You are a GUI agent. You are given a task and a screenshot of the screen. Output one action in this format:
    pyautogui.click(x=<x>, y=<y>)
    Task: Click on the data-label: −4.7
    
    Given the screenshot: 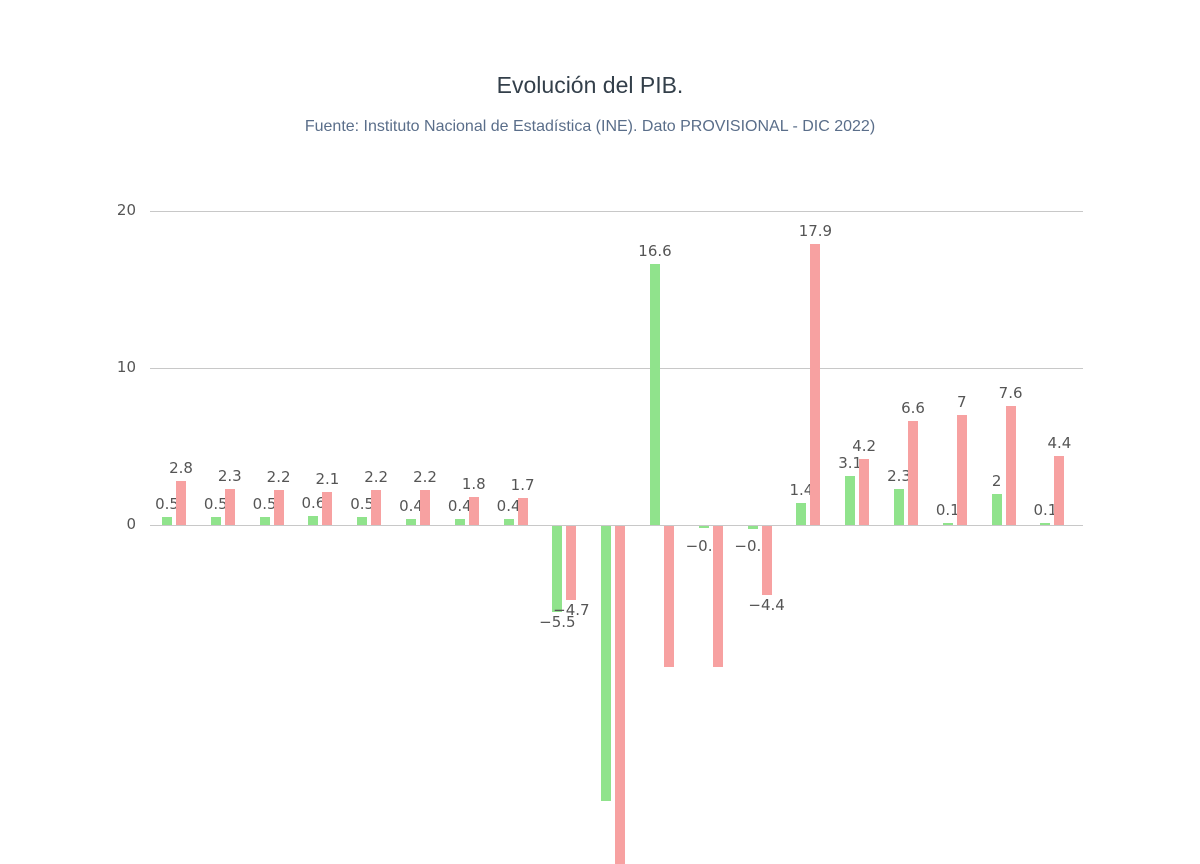 What is the action you would take?
    pyautogui.click(x=571, y=609)
    